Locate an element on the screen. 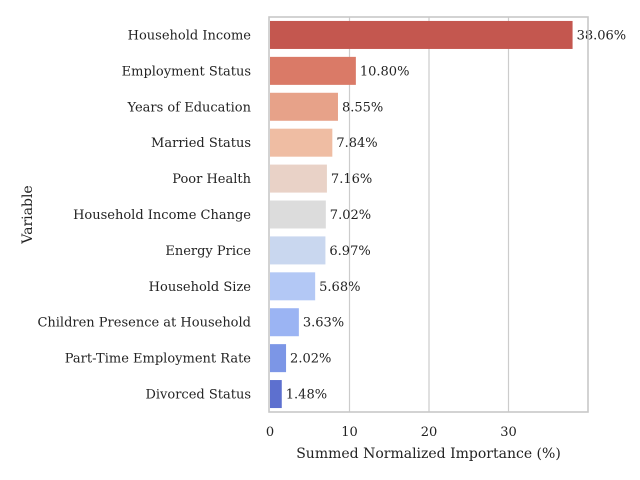 The width and height of the screenshot is (640, 480). category-label: Divorced Status is located at coordinates (198, 395).